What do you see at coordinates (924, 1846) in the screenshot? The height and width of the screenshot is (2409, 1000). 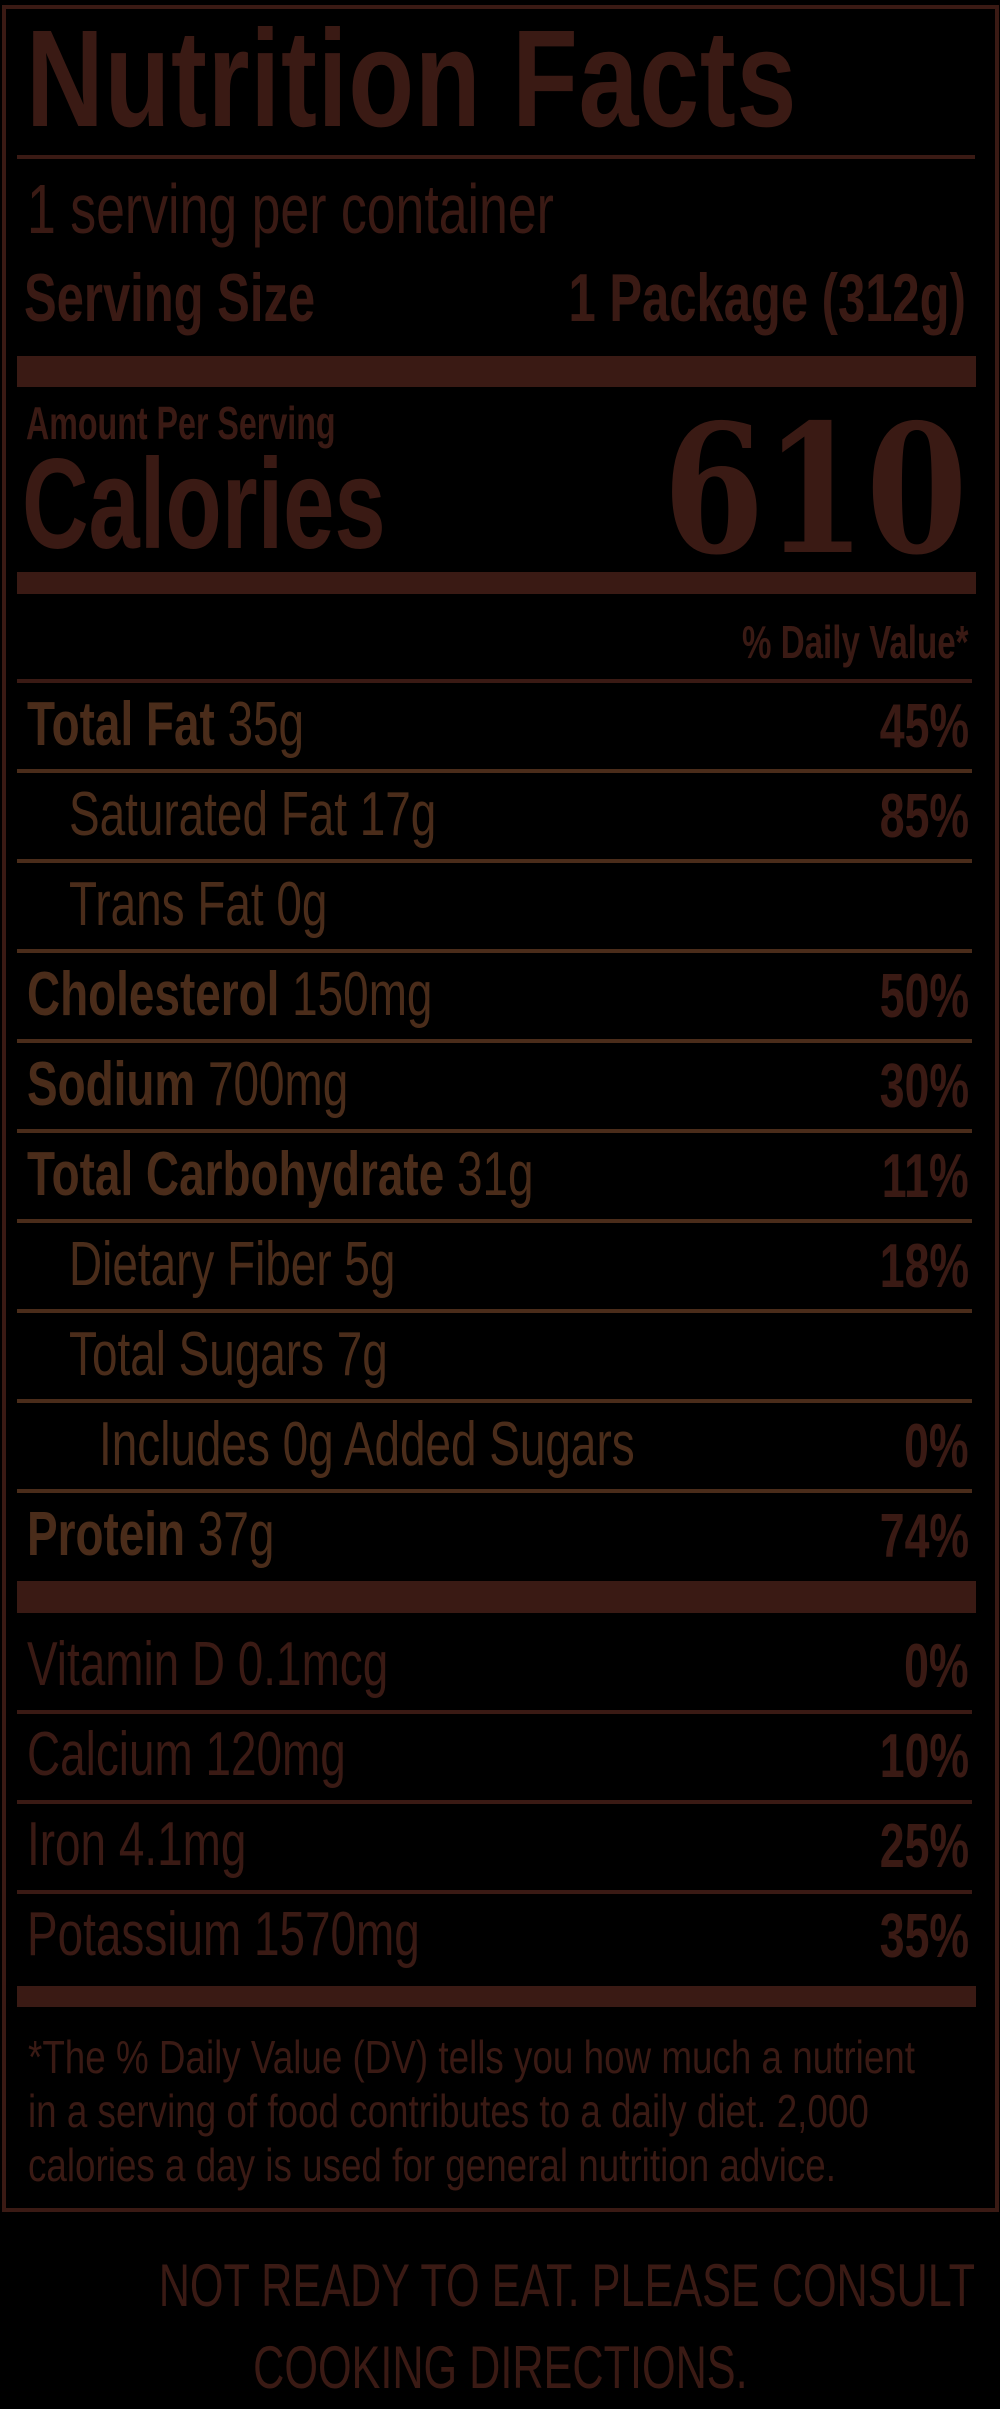 I see `vitamin-daily-value: 25%` at bounding box center [924, 1846].